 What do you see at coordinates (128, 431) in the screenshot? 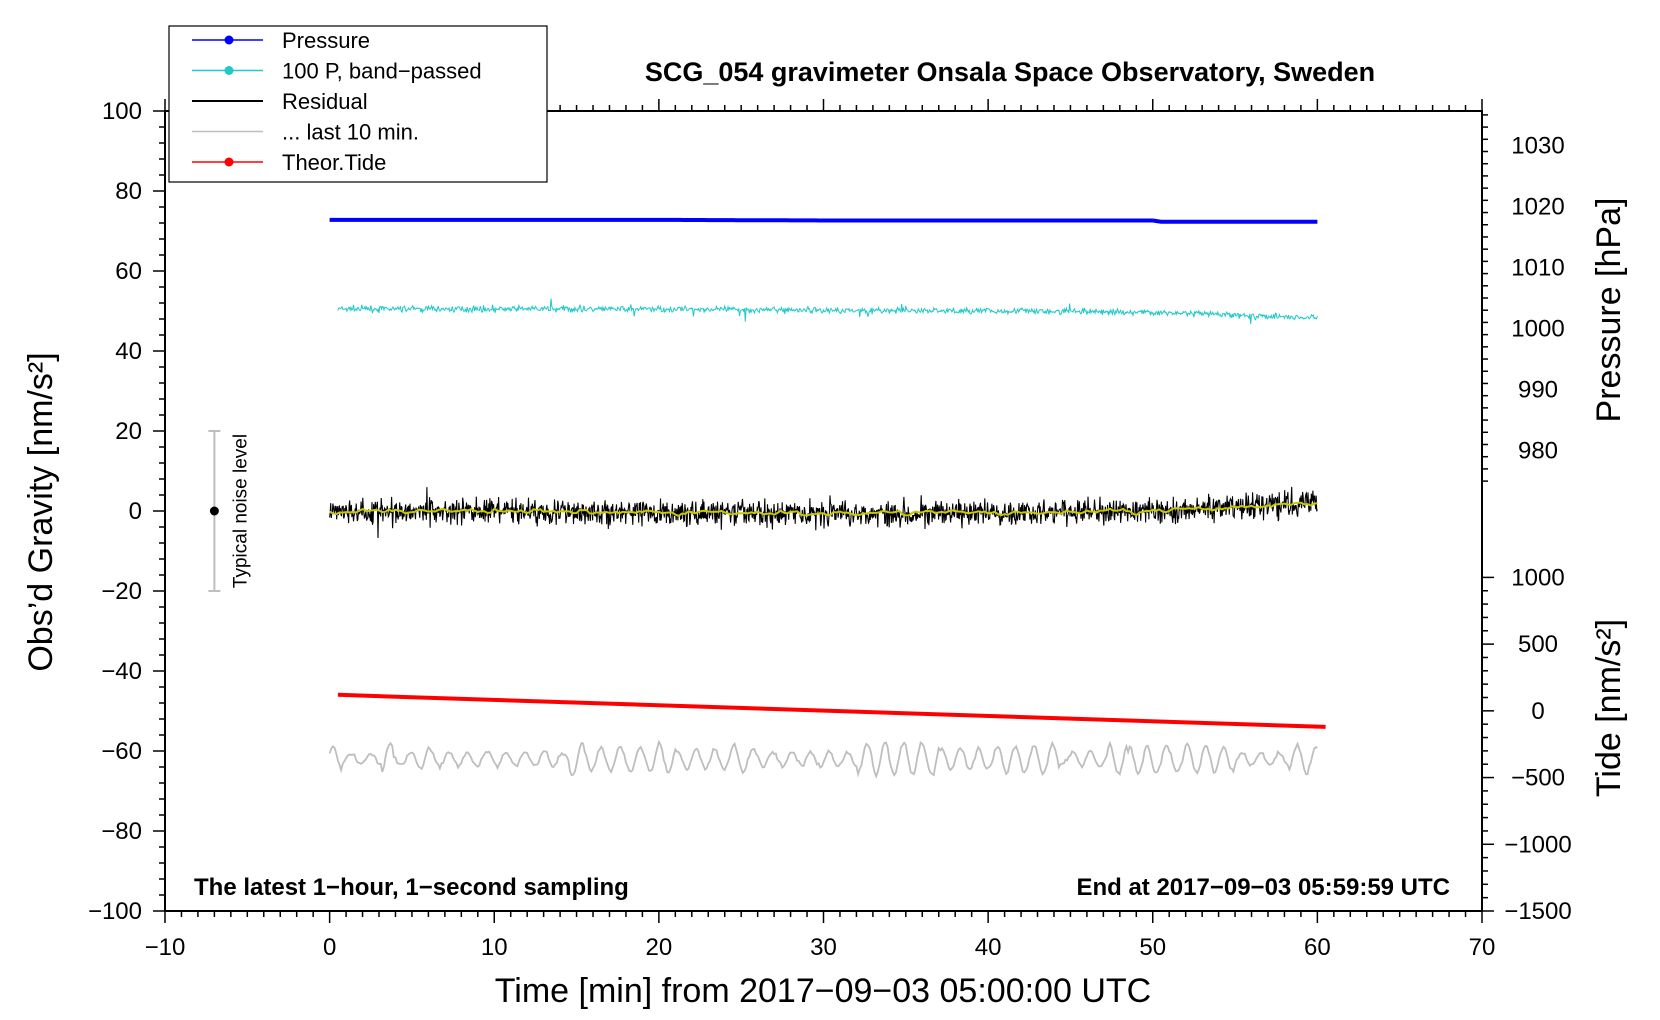
I see `y-tick-label: 20` at bounding box center [128, 431].